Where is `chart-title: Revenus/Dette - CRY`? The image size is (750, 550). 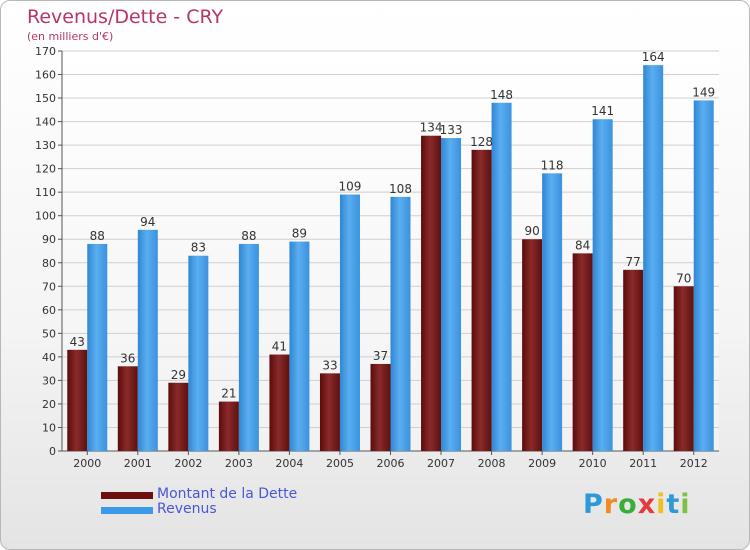 chart-title: Revenus/Dette - CRY is located at coordinates (125, 17).